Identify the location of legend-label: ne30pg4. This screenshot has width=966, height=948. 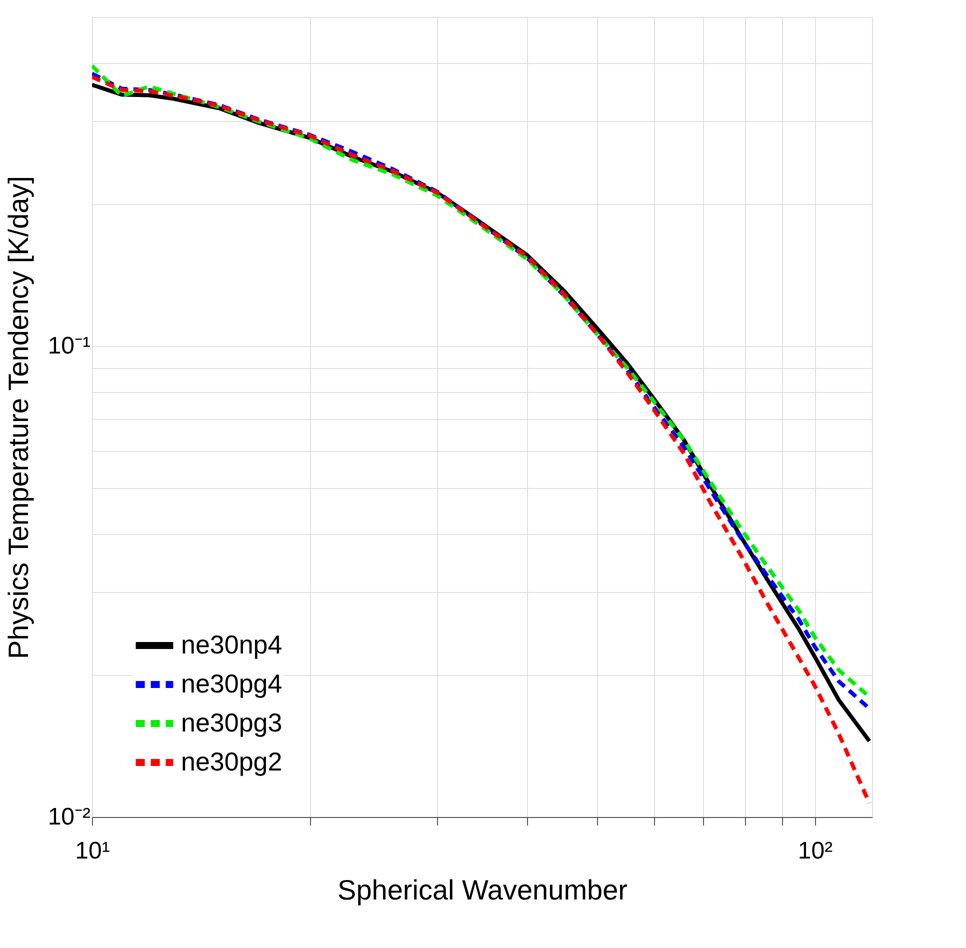
(231, 683).